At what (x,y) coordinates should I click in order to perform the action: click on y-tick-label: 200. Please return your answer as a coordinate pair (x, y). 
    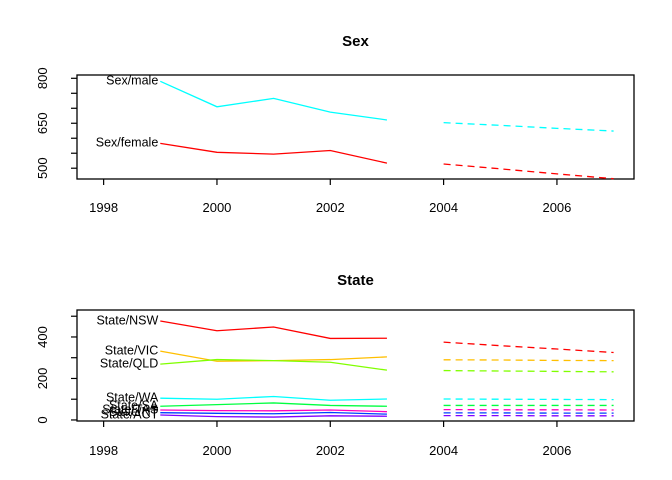
    Looking at the image, I should click on (42, 379).